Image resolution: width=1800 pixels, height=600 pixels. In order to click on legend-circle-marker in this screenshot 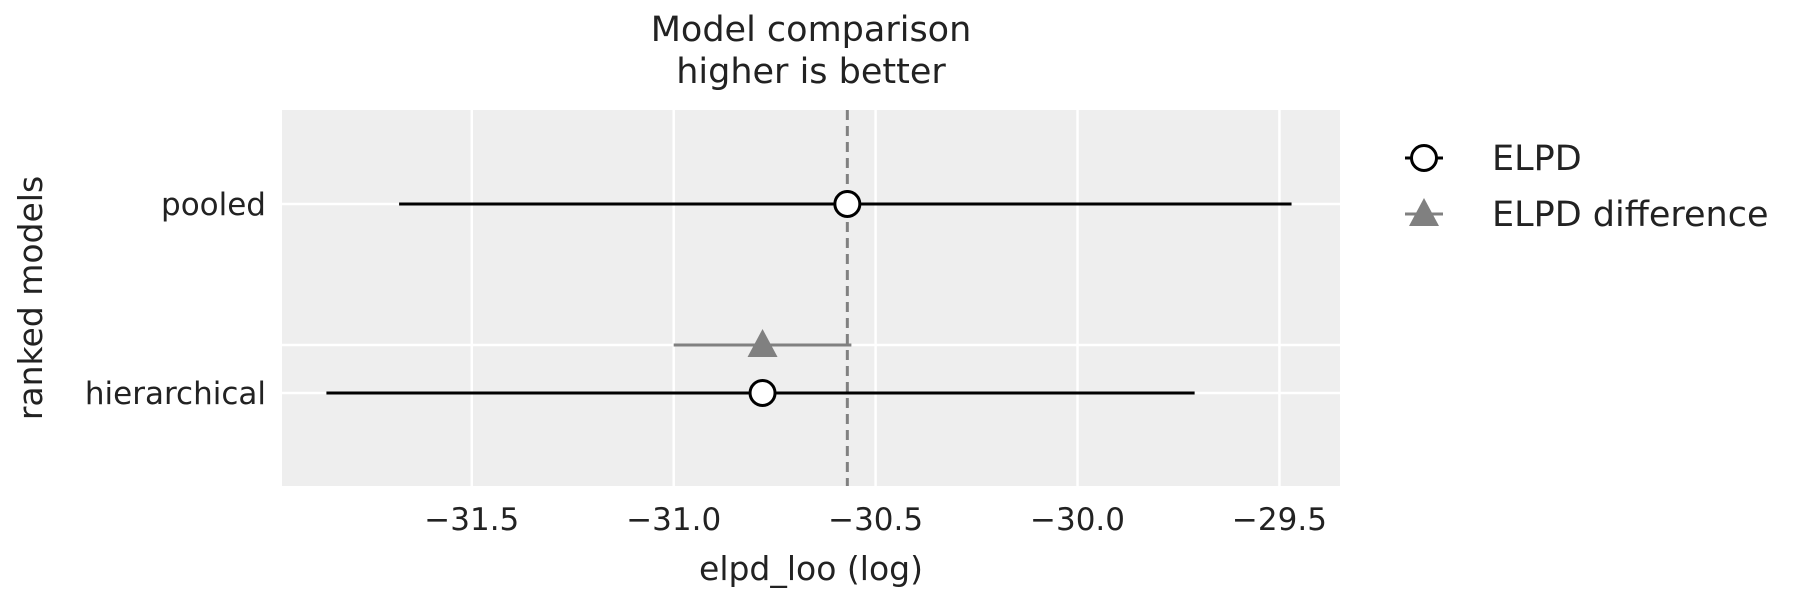, I will do `click(1424, 158)`.